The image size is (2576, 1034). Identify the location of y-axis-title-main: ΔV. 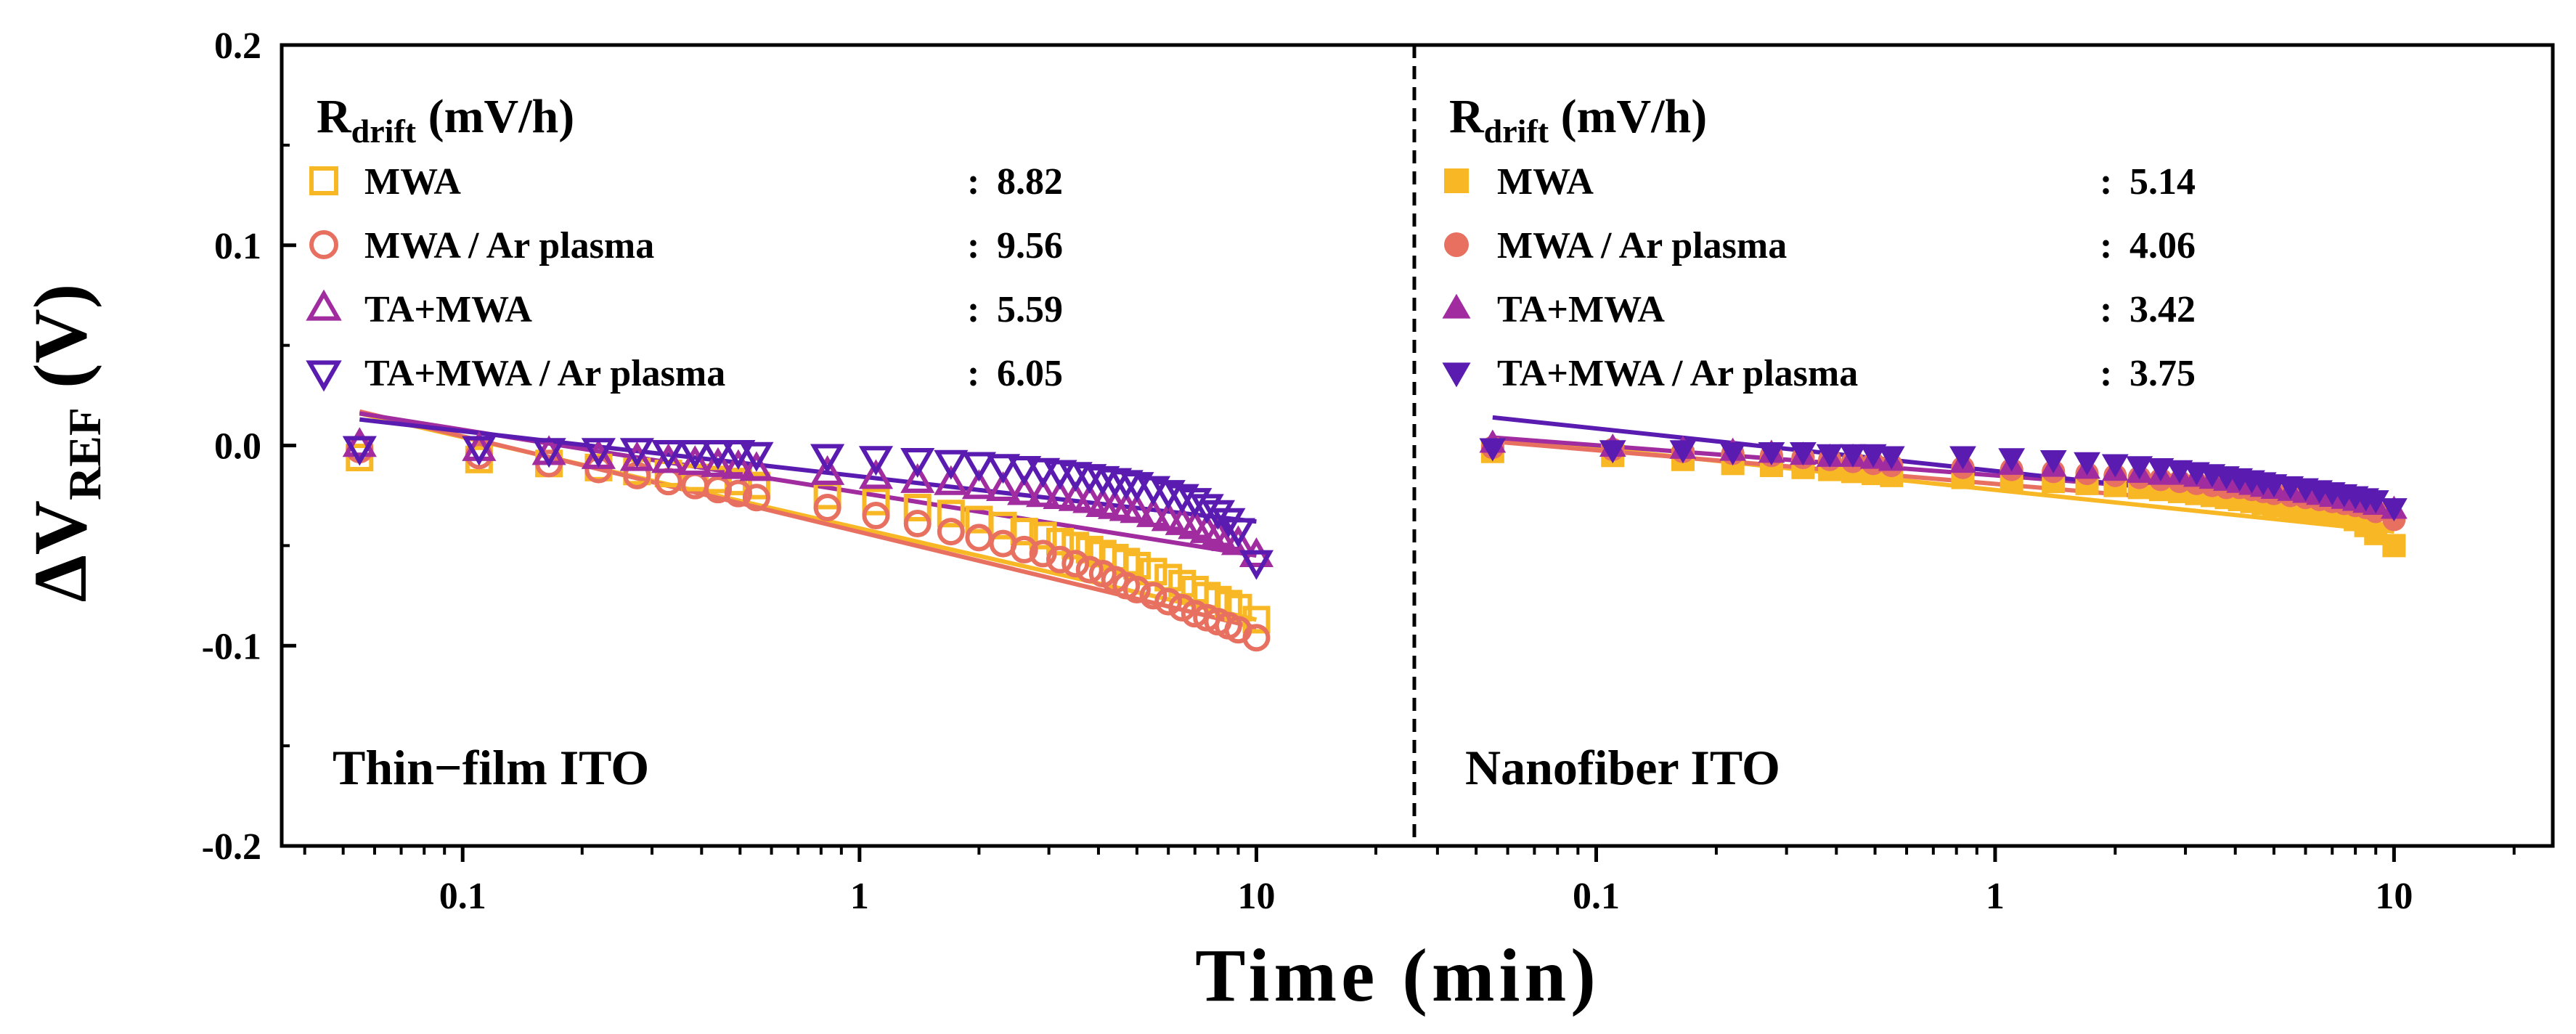
(60, 551).